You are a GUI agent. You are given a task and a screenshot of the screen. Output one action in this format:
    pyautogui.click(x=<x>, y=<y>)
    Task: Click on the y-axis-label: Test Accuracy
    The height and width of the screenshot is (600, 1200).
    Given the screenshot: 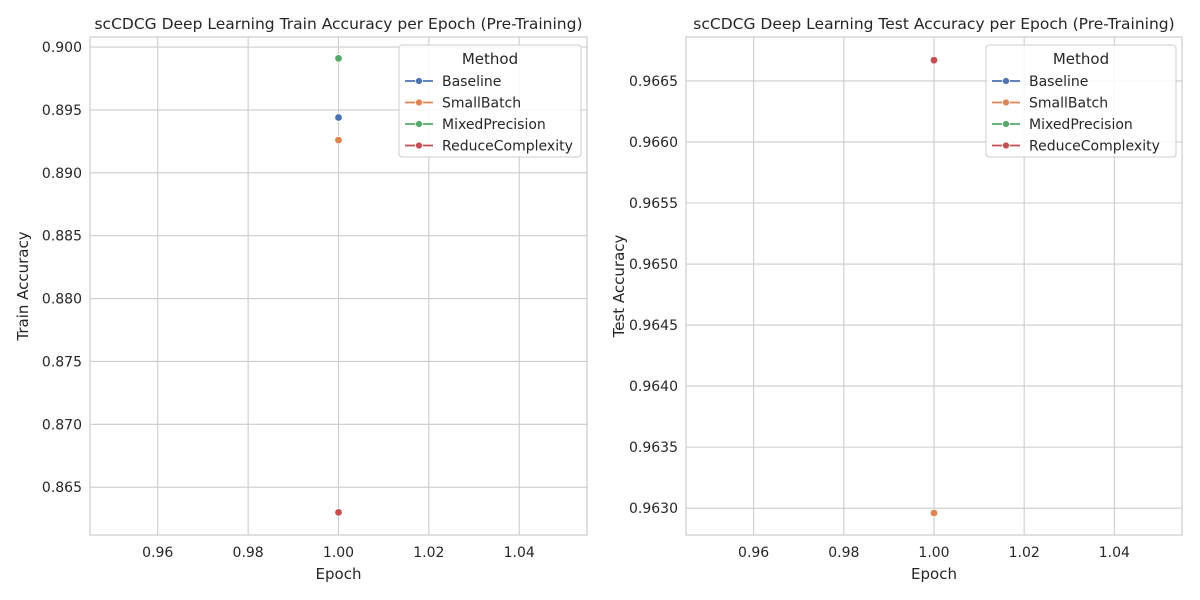 What is the action you would take?
    pyautogui.click(x=619, y=286)
    